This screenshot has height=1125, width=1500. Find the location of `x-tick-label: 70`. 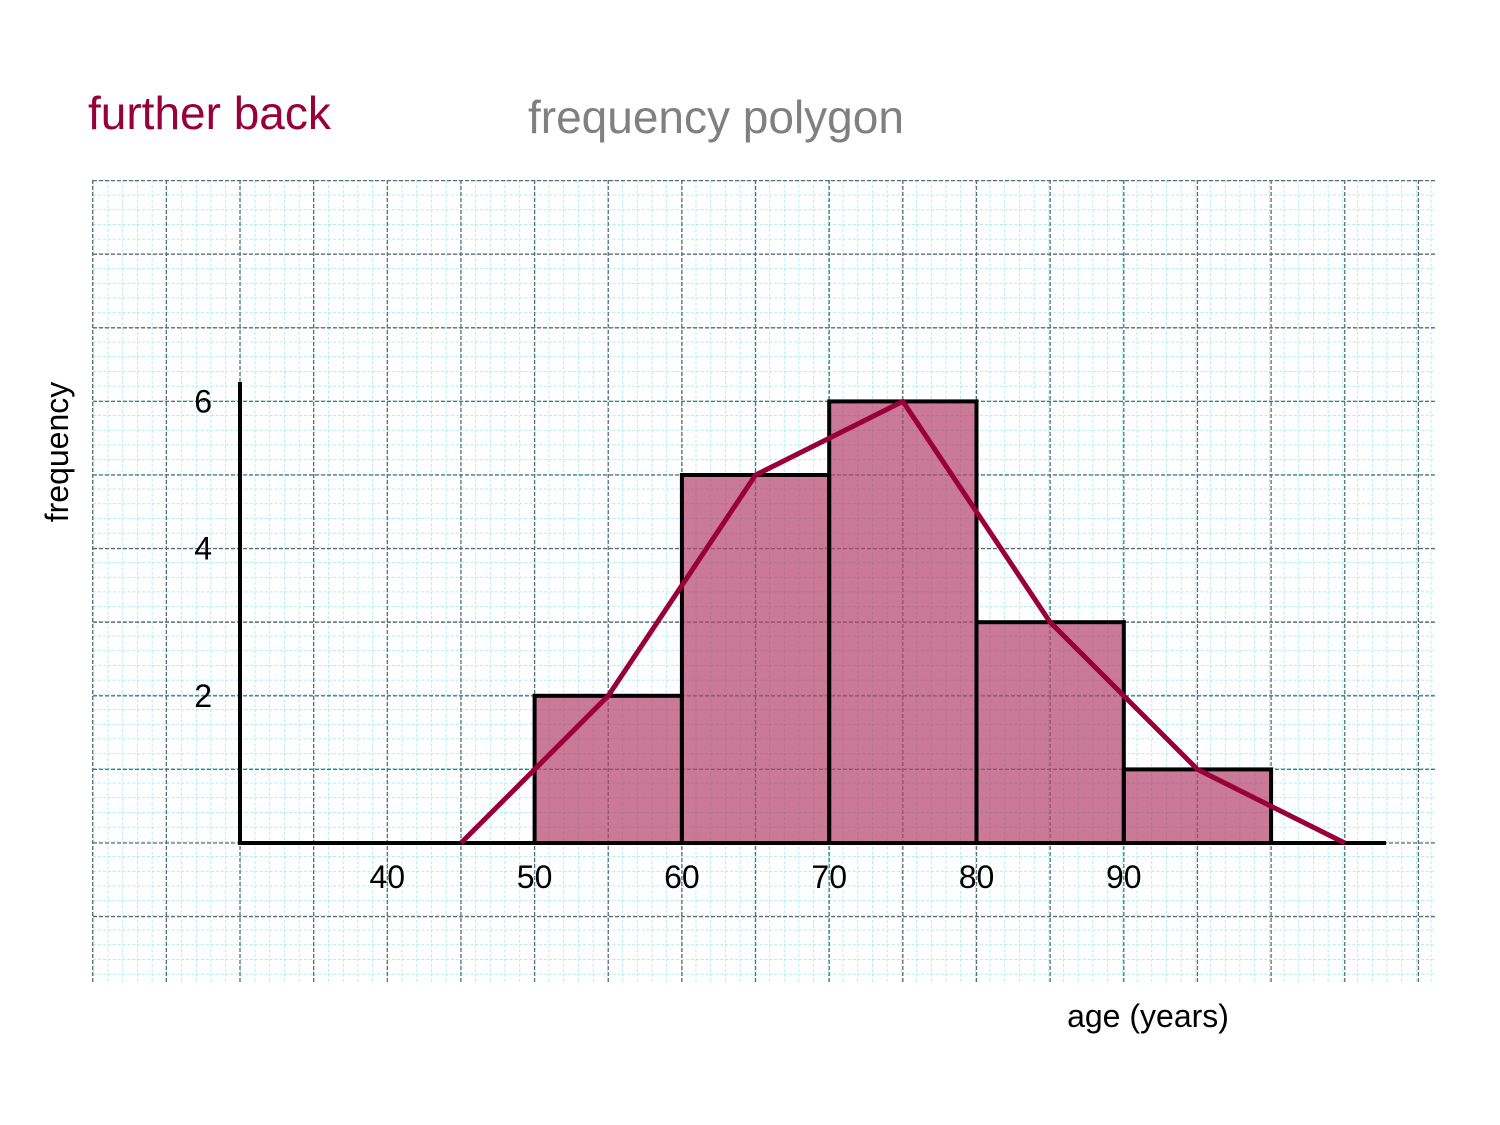

x-tick-label: 70 is located at coordinates (829, 877).